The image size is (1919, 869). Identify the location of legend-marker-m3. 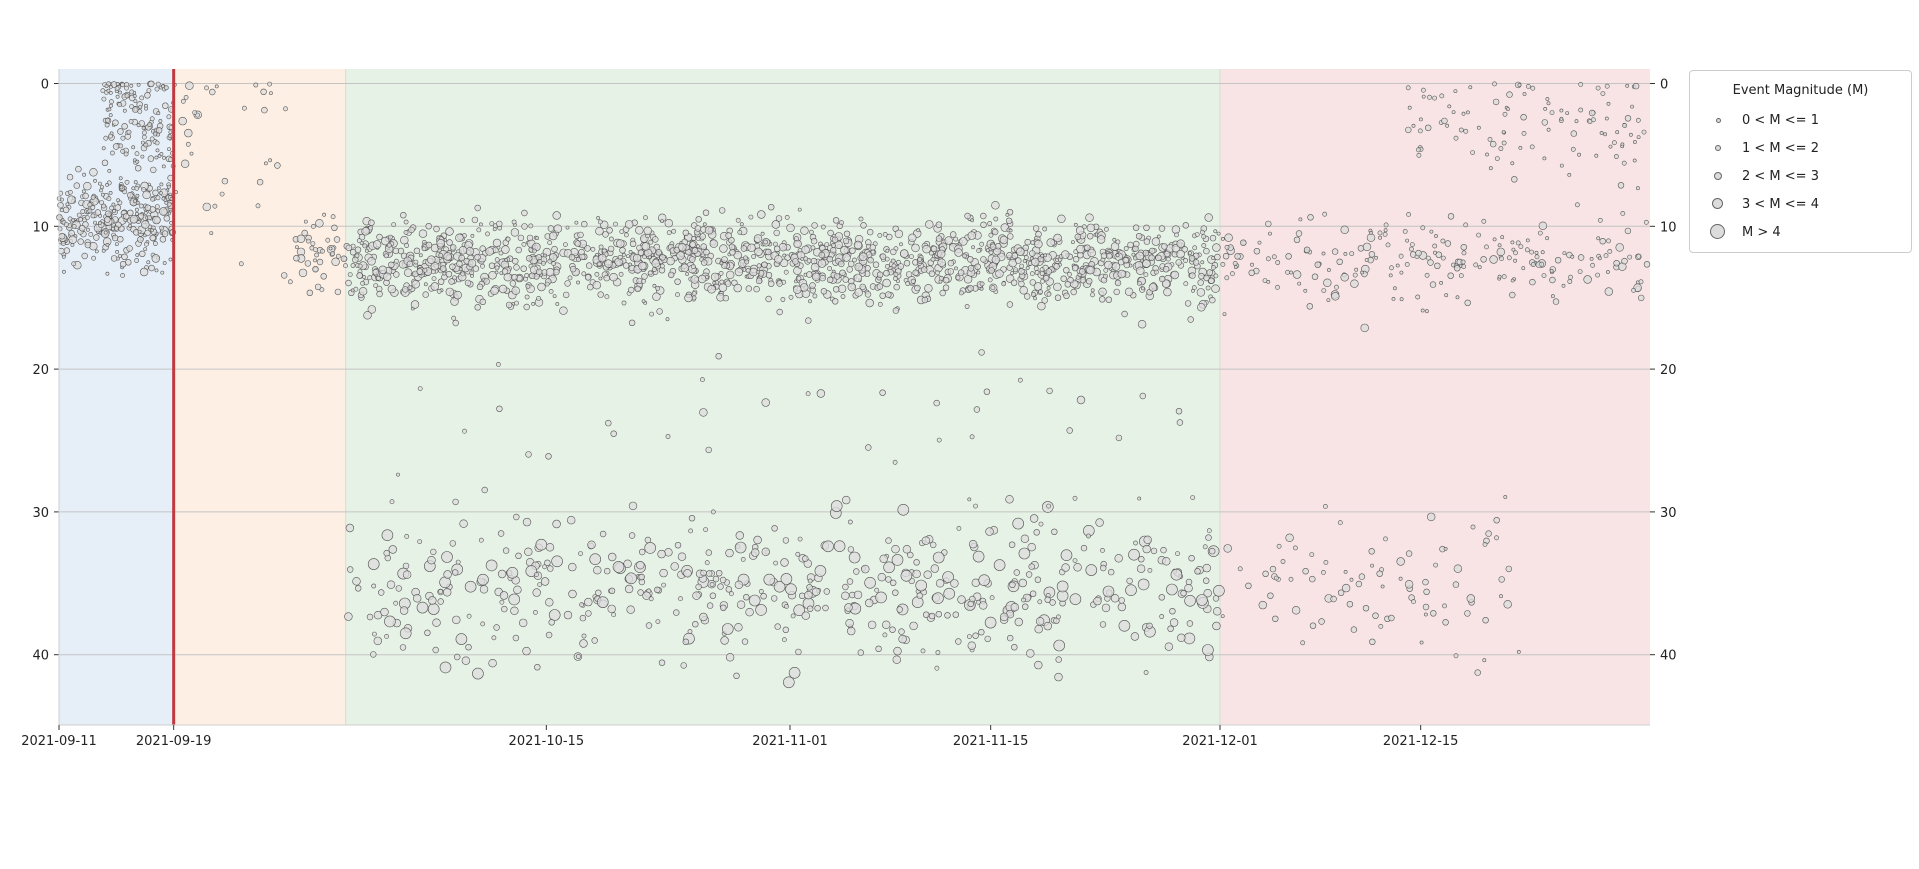
(1718, 176).